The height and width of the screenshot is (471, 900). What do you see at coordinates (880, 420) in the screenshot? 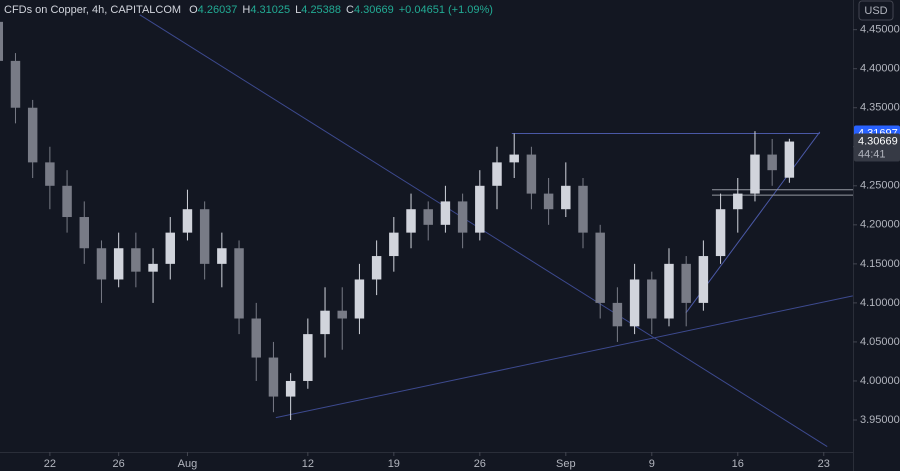
I see `y-tick-label: 3.95000` at bounding box center [880, 420].